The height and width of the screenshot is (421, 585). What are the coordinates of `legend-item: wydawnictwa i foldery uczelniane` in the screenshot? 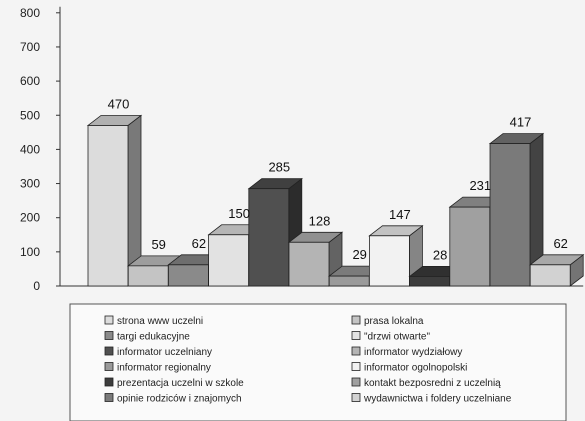 It's located at (431, 399).